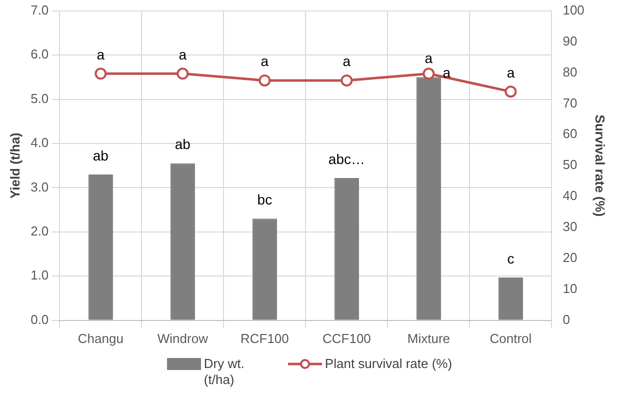  I want to click on y2-tick-label: 10, so click(570, 288).